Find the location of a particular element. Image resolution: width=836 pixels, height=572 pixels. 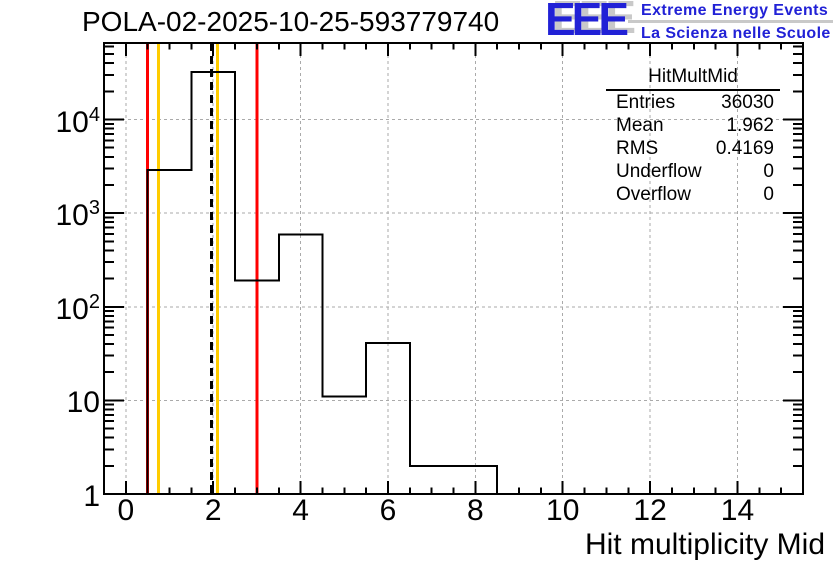

stats-value: 1.962 is located at coordinates (750, 125).